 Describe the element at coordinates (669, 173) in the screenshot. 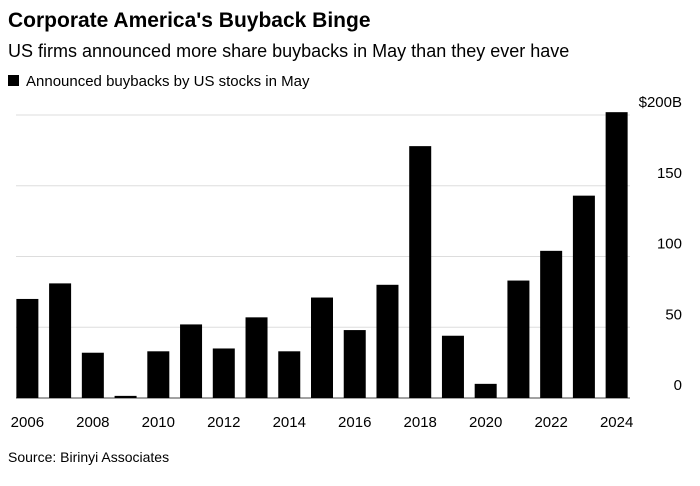

I see `y-tick-label: 150` at that location.